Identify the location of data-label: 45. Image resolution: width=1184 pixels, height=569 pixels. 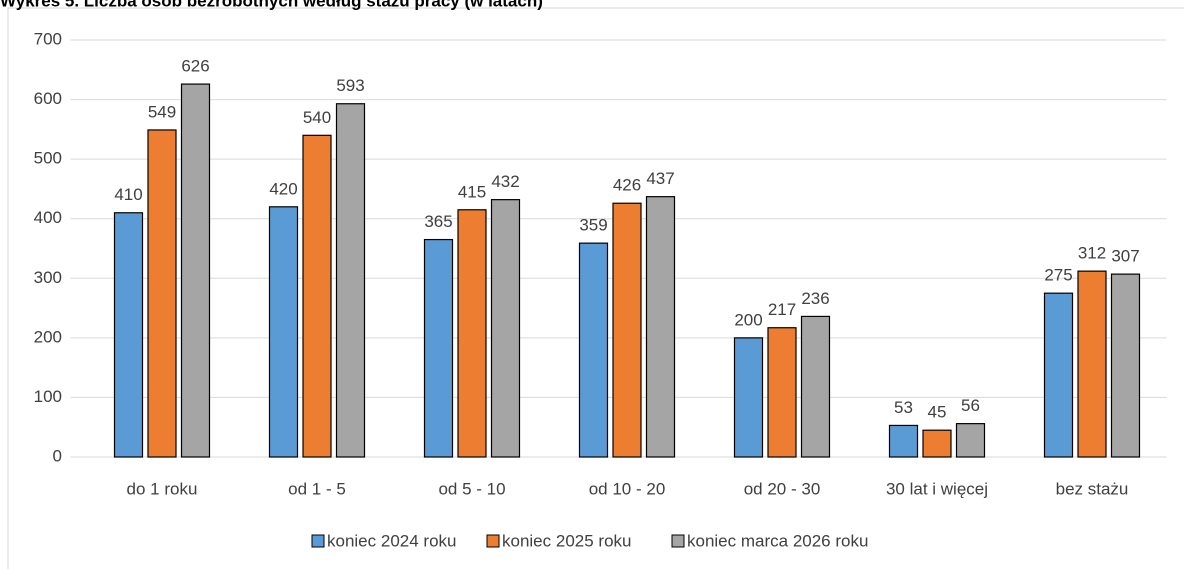
(937, 412).